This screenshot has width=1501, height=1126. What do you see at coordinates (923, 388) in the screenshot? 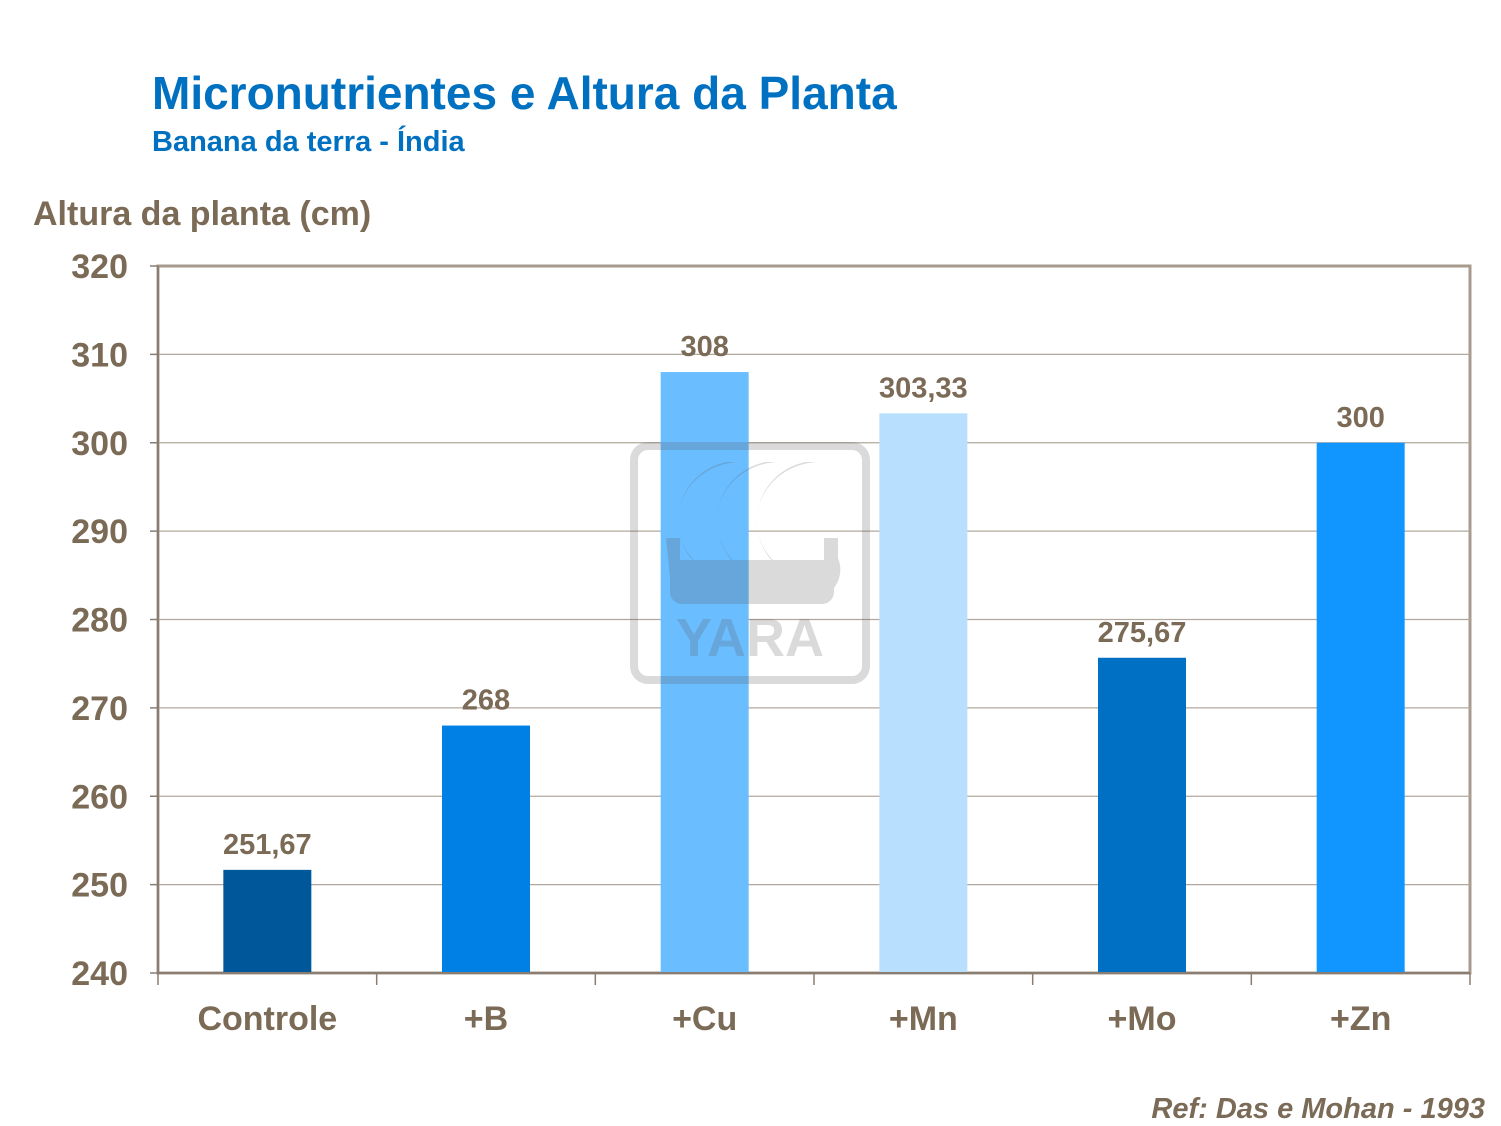
I see `data-label: 303,33` at bounding box center [923, 388].